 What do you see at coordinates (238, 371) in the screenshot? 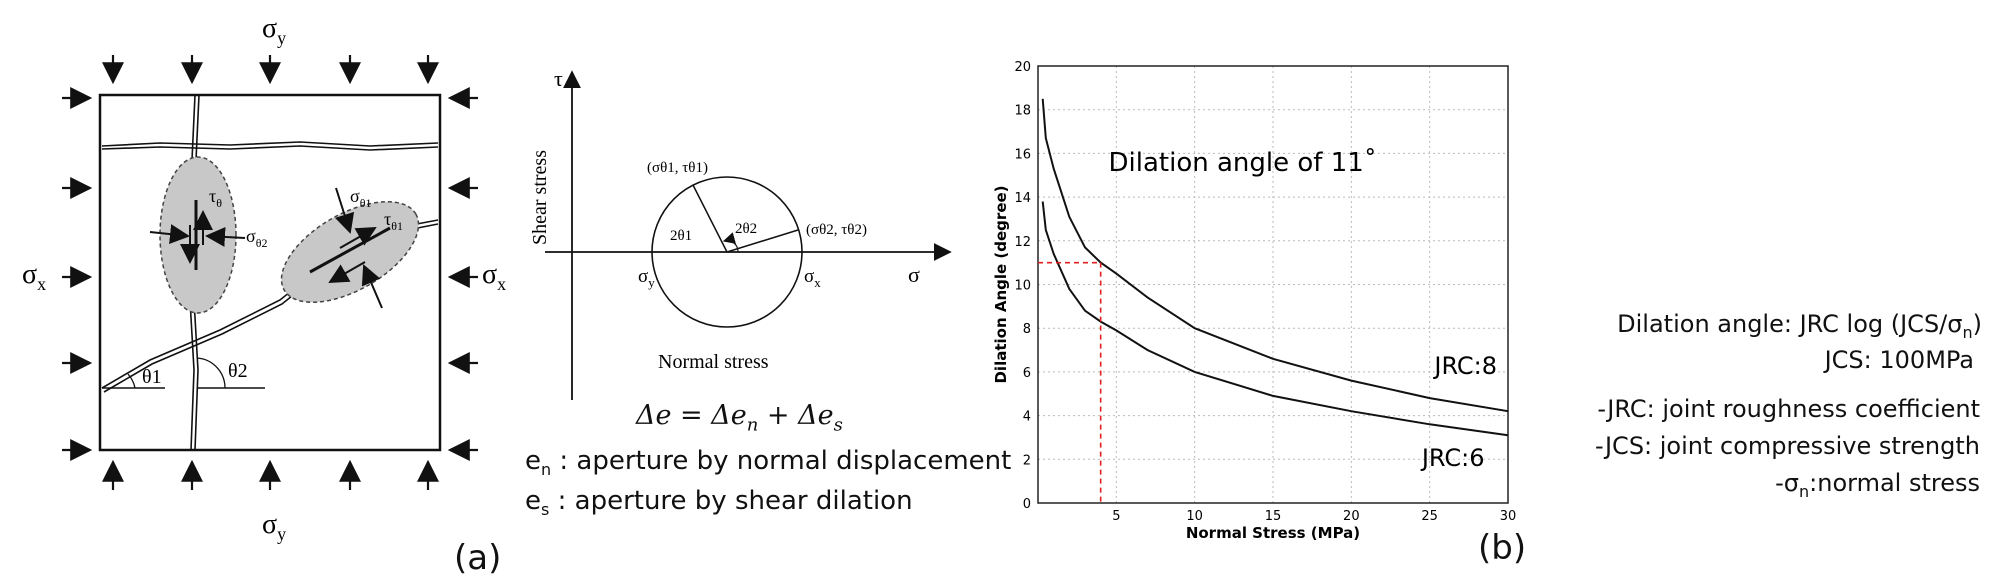
I see `theta2-label: θ2` at bounding box center [238, 371].